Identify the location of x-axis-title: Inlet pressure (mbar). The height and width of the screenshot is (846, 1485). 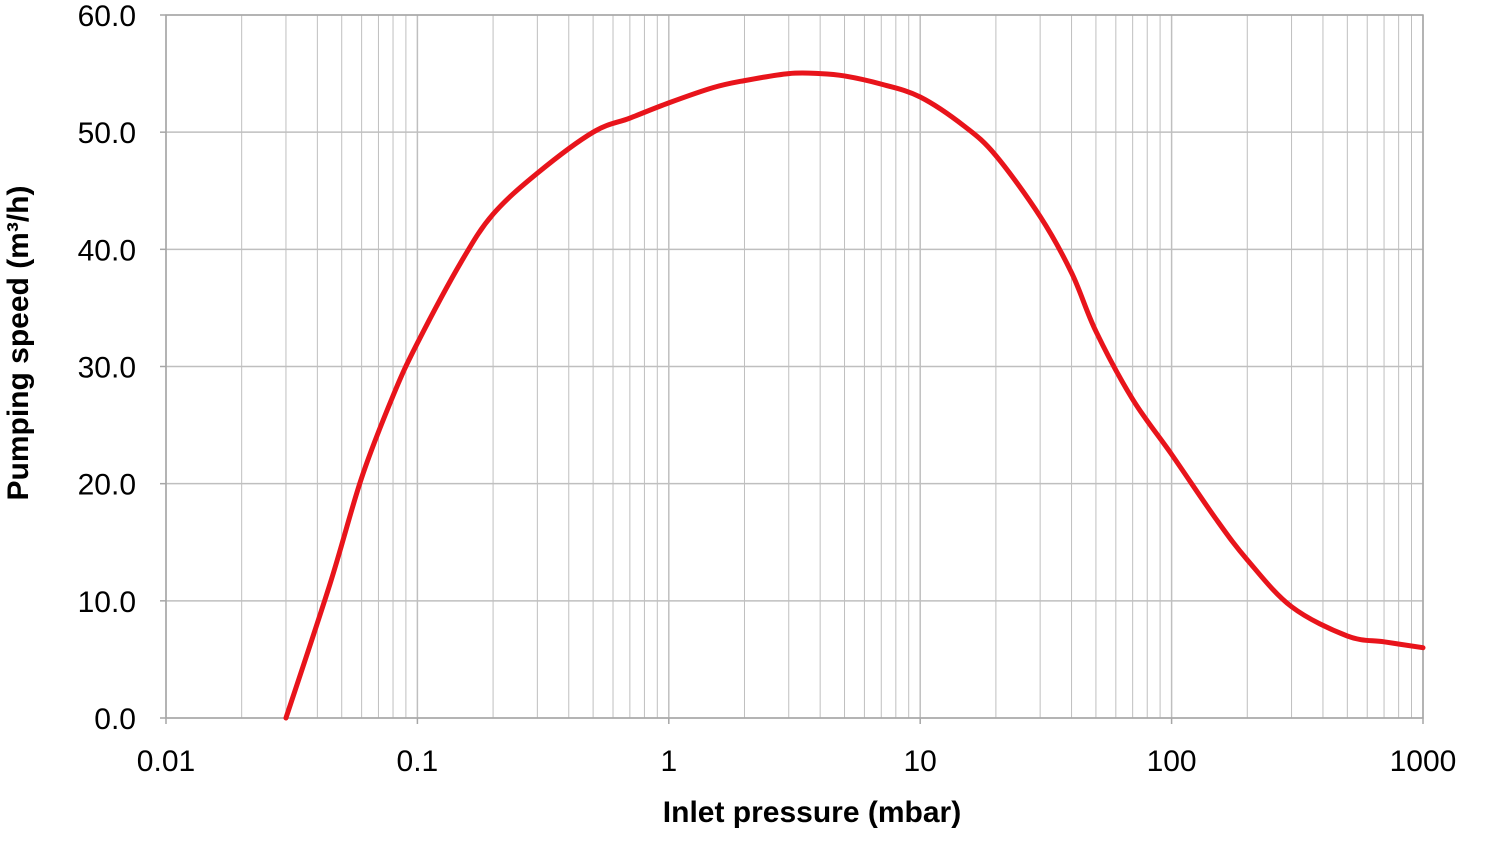
(812, 812).